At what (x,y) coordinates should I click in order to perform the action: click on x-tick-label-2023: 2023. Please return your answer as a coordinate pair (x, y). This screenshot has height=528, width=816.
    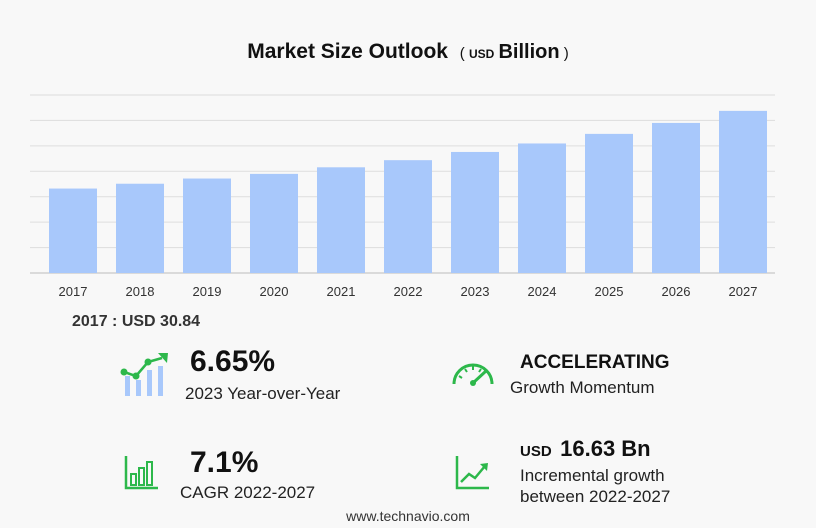
    Looking at the image, I should click on (475, 291).